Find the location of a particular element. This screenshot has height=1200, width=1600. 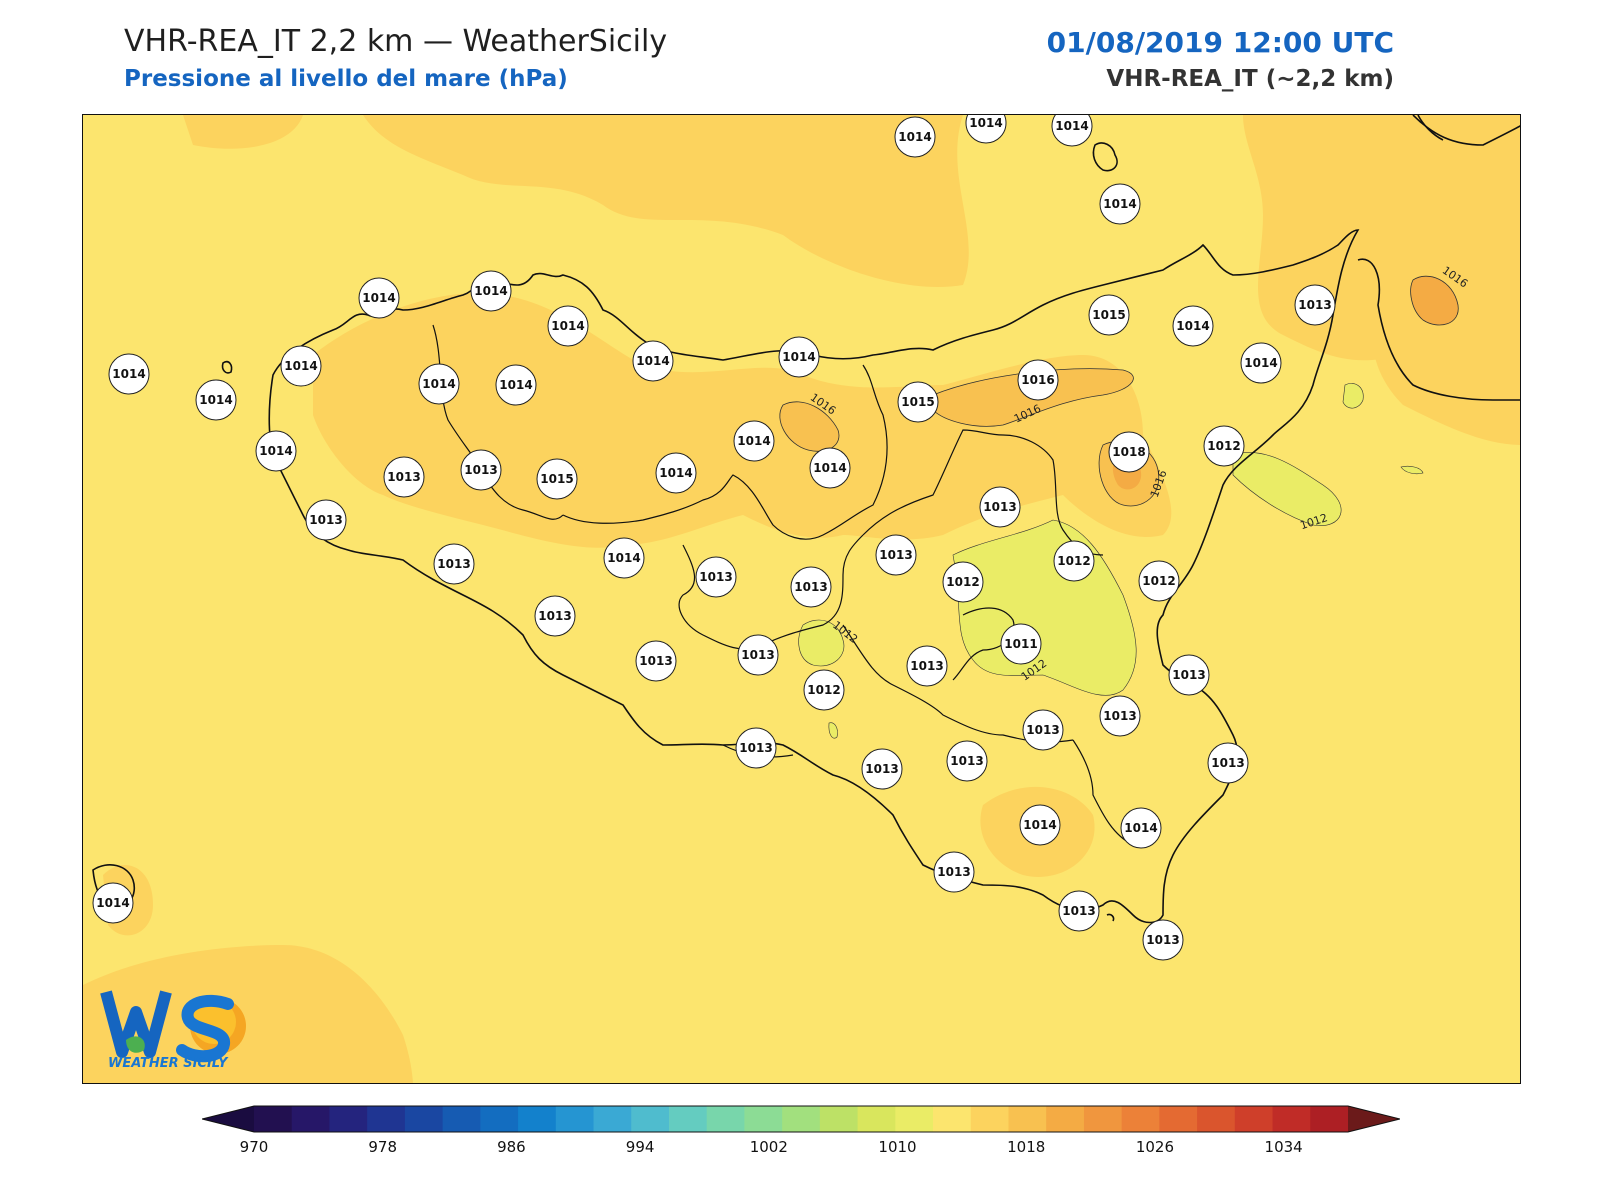

colorbar-tick-label: 970 is located at coordinates (254, 1147).